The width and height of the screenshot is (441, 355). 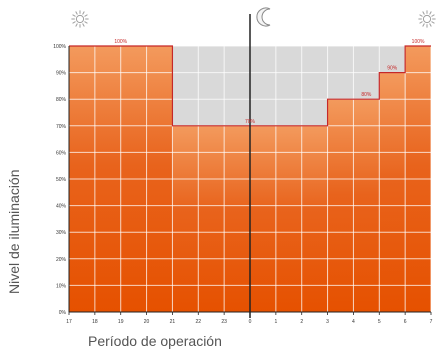 I want to click on data-label: 80%, so click(x=366, y=95).